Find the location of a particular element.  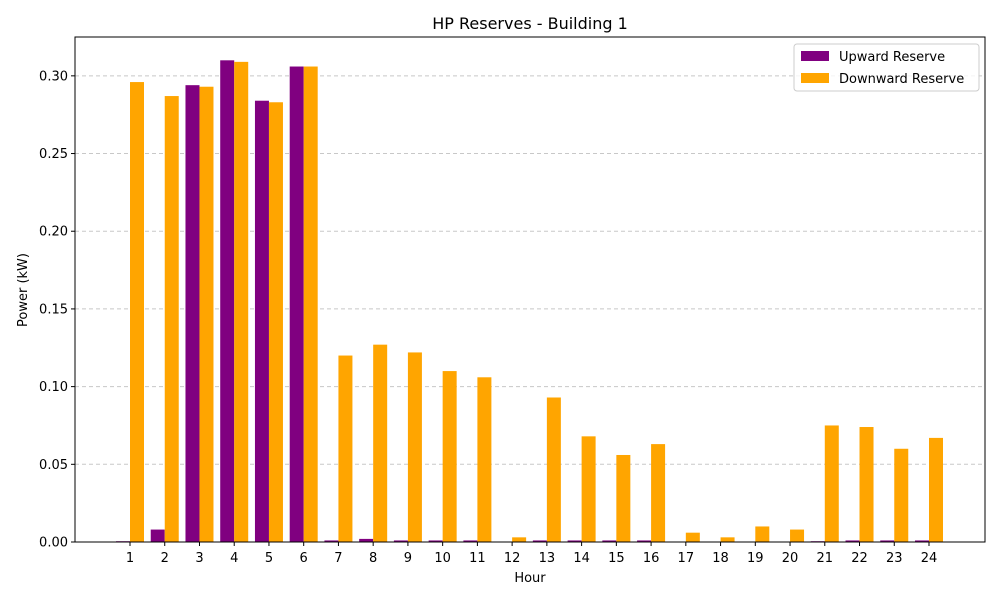

x-tick-label: 12 is located at coordinates (512, 558).